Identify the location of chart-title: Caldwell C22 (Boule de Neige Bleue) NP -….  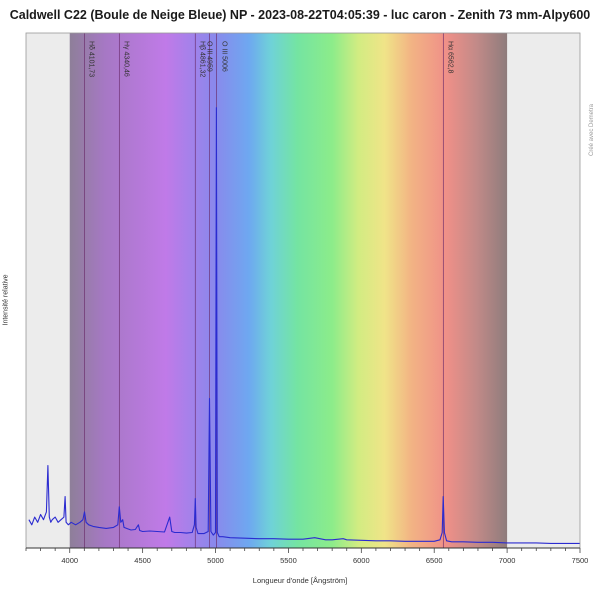
(300, 15).